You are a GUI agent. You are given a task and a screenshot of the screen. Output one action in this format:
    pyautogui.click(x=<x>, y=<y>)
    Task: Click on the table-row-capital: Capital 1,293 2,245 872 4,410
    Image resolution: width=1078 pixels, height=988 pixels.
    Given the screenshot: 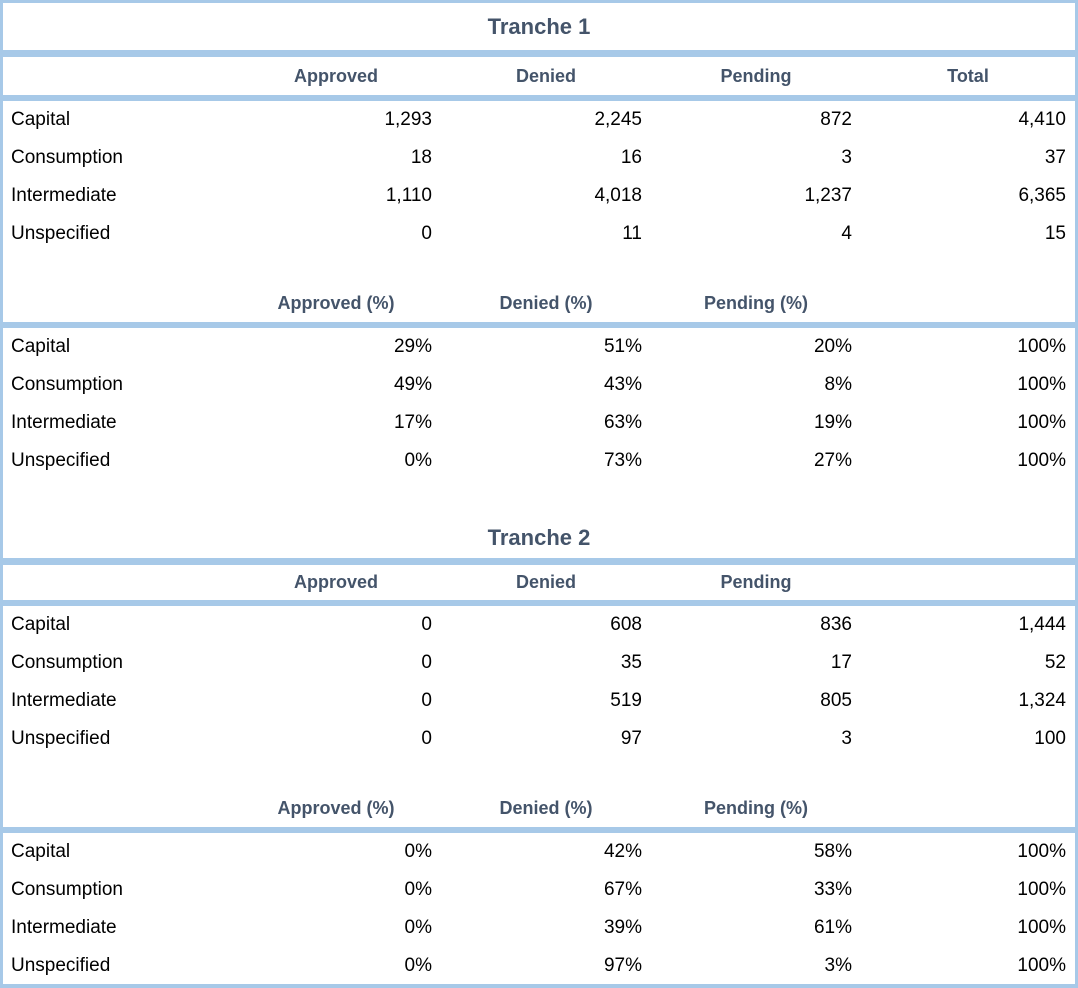 What is the action you would take?
    pyautogui.click(x=539, y=120)
    